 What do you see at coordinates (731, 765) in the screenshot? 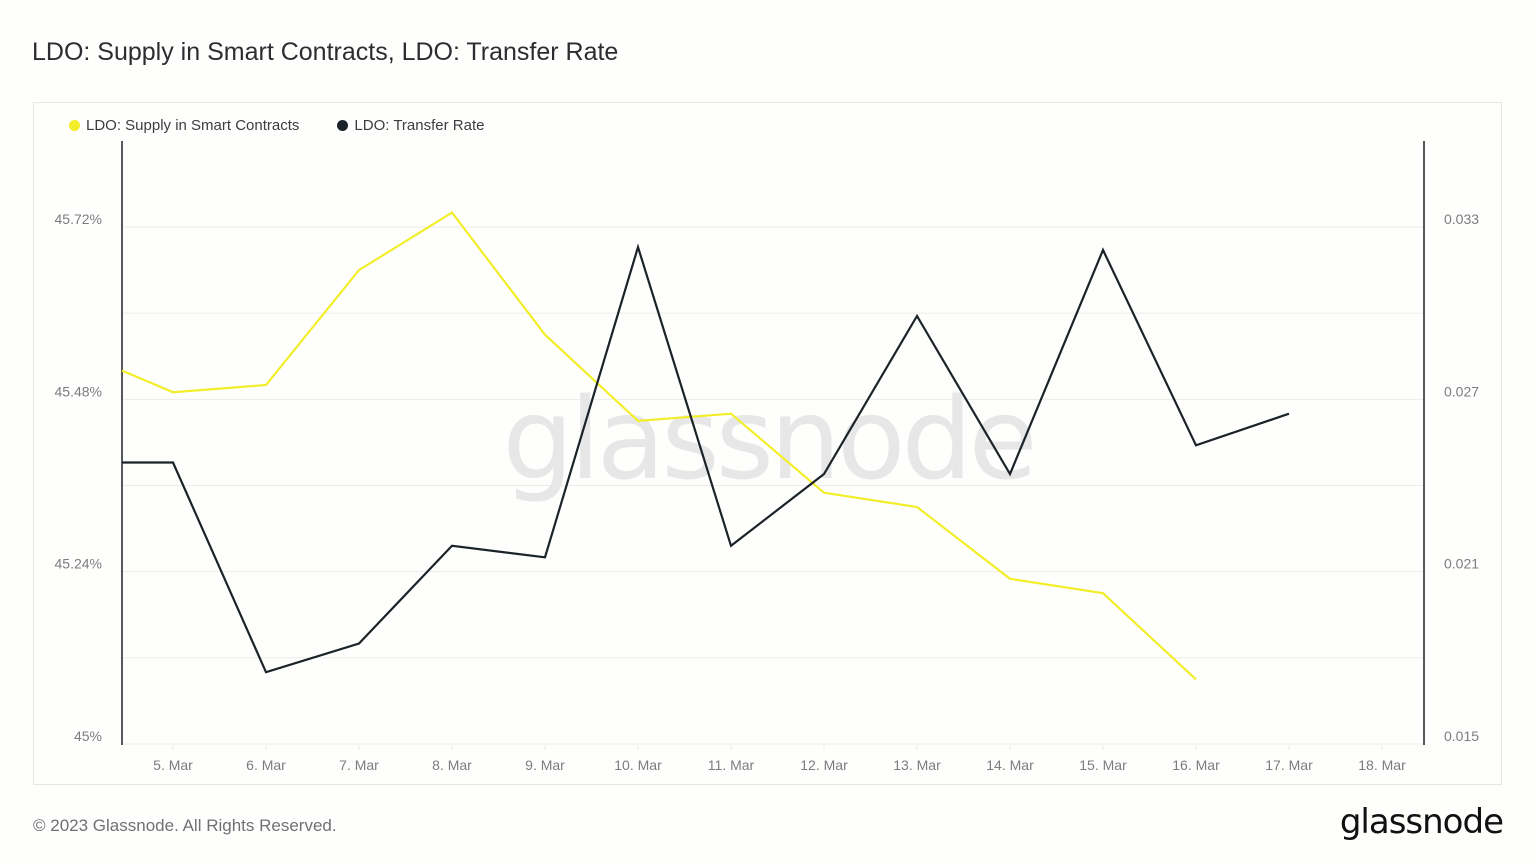
I see `x-tick-label: 11. Mar` at bounding box center [731, 765].